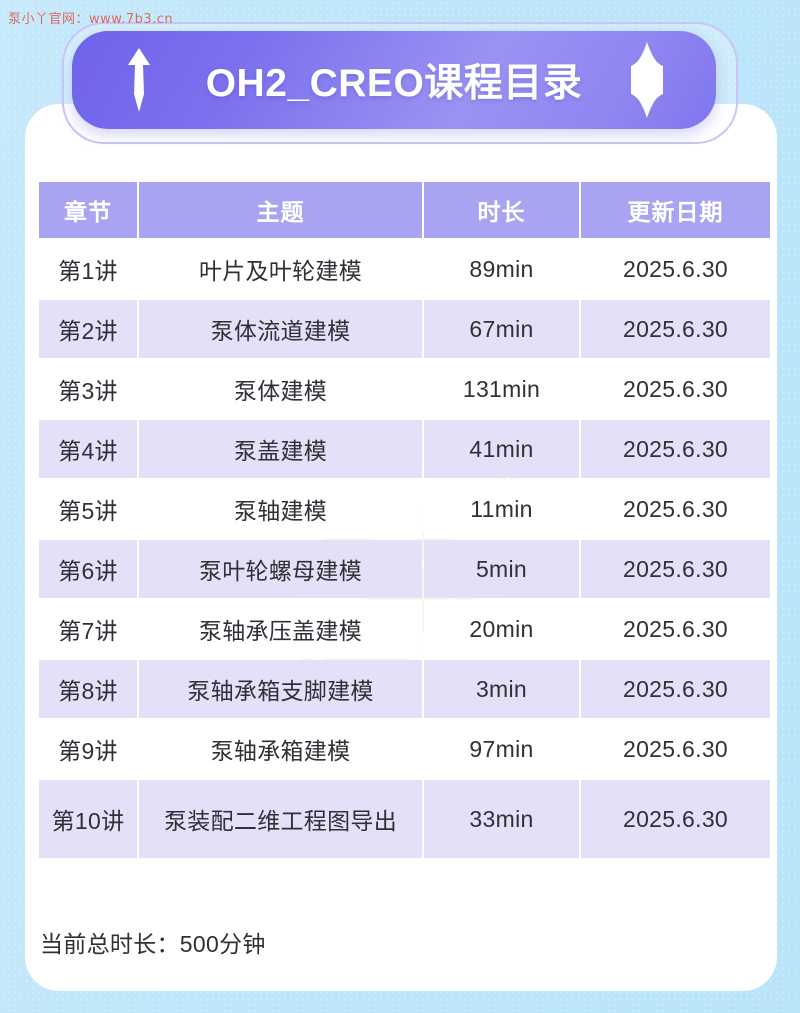 This screenshot has height=1013, width=800. I want to click on table-row: 第5讲 泵轴建模 11min 2025.6.30, so click(404, 509).